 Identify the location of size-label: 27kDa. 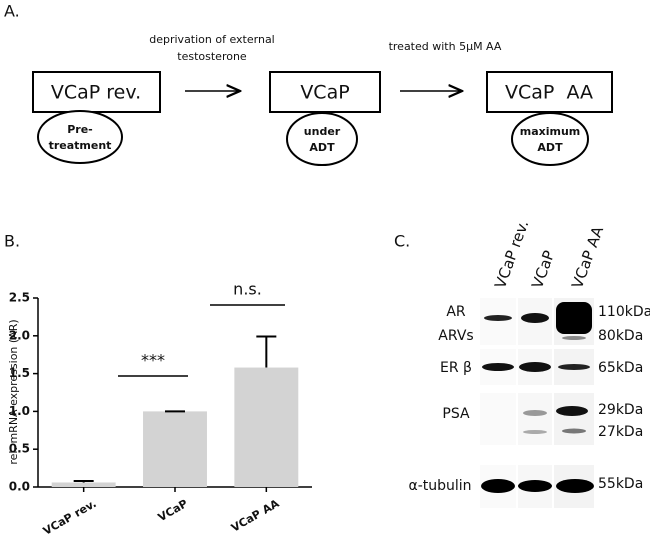
(620, 432).